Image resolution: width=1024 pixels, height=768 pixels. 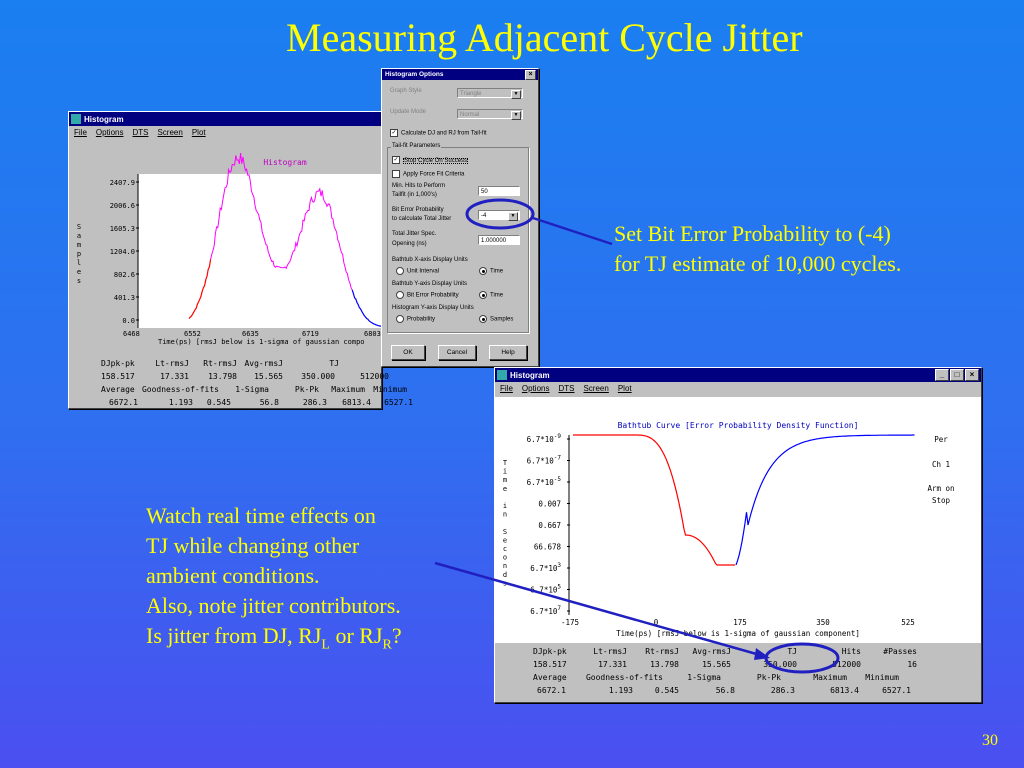 I want to click on bathtub-x-unit-interval-radio: Unit Interval, so click(x=417, y=271).